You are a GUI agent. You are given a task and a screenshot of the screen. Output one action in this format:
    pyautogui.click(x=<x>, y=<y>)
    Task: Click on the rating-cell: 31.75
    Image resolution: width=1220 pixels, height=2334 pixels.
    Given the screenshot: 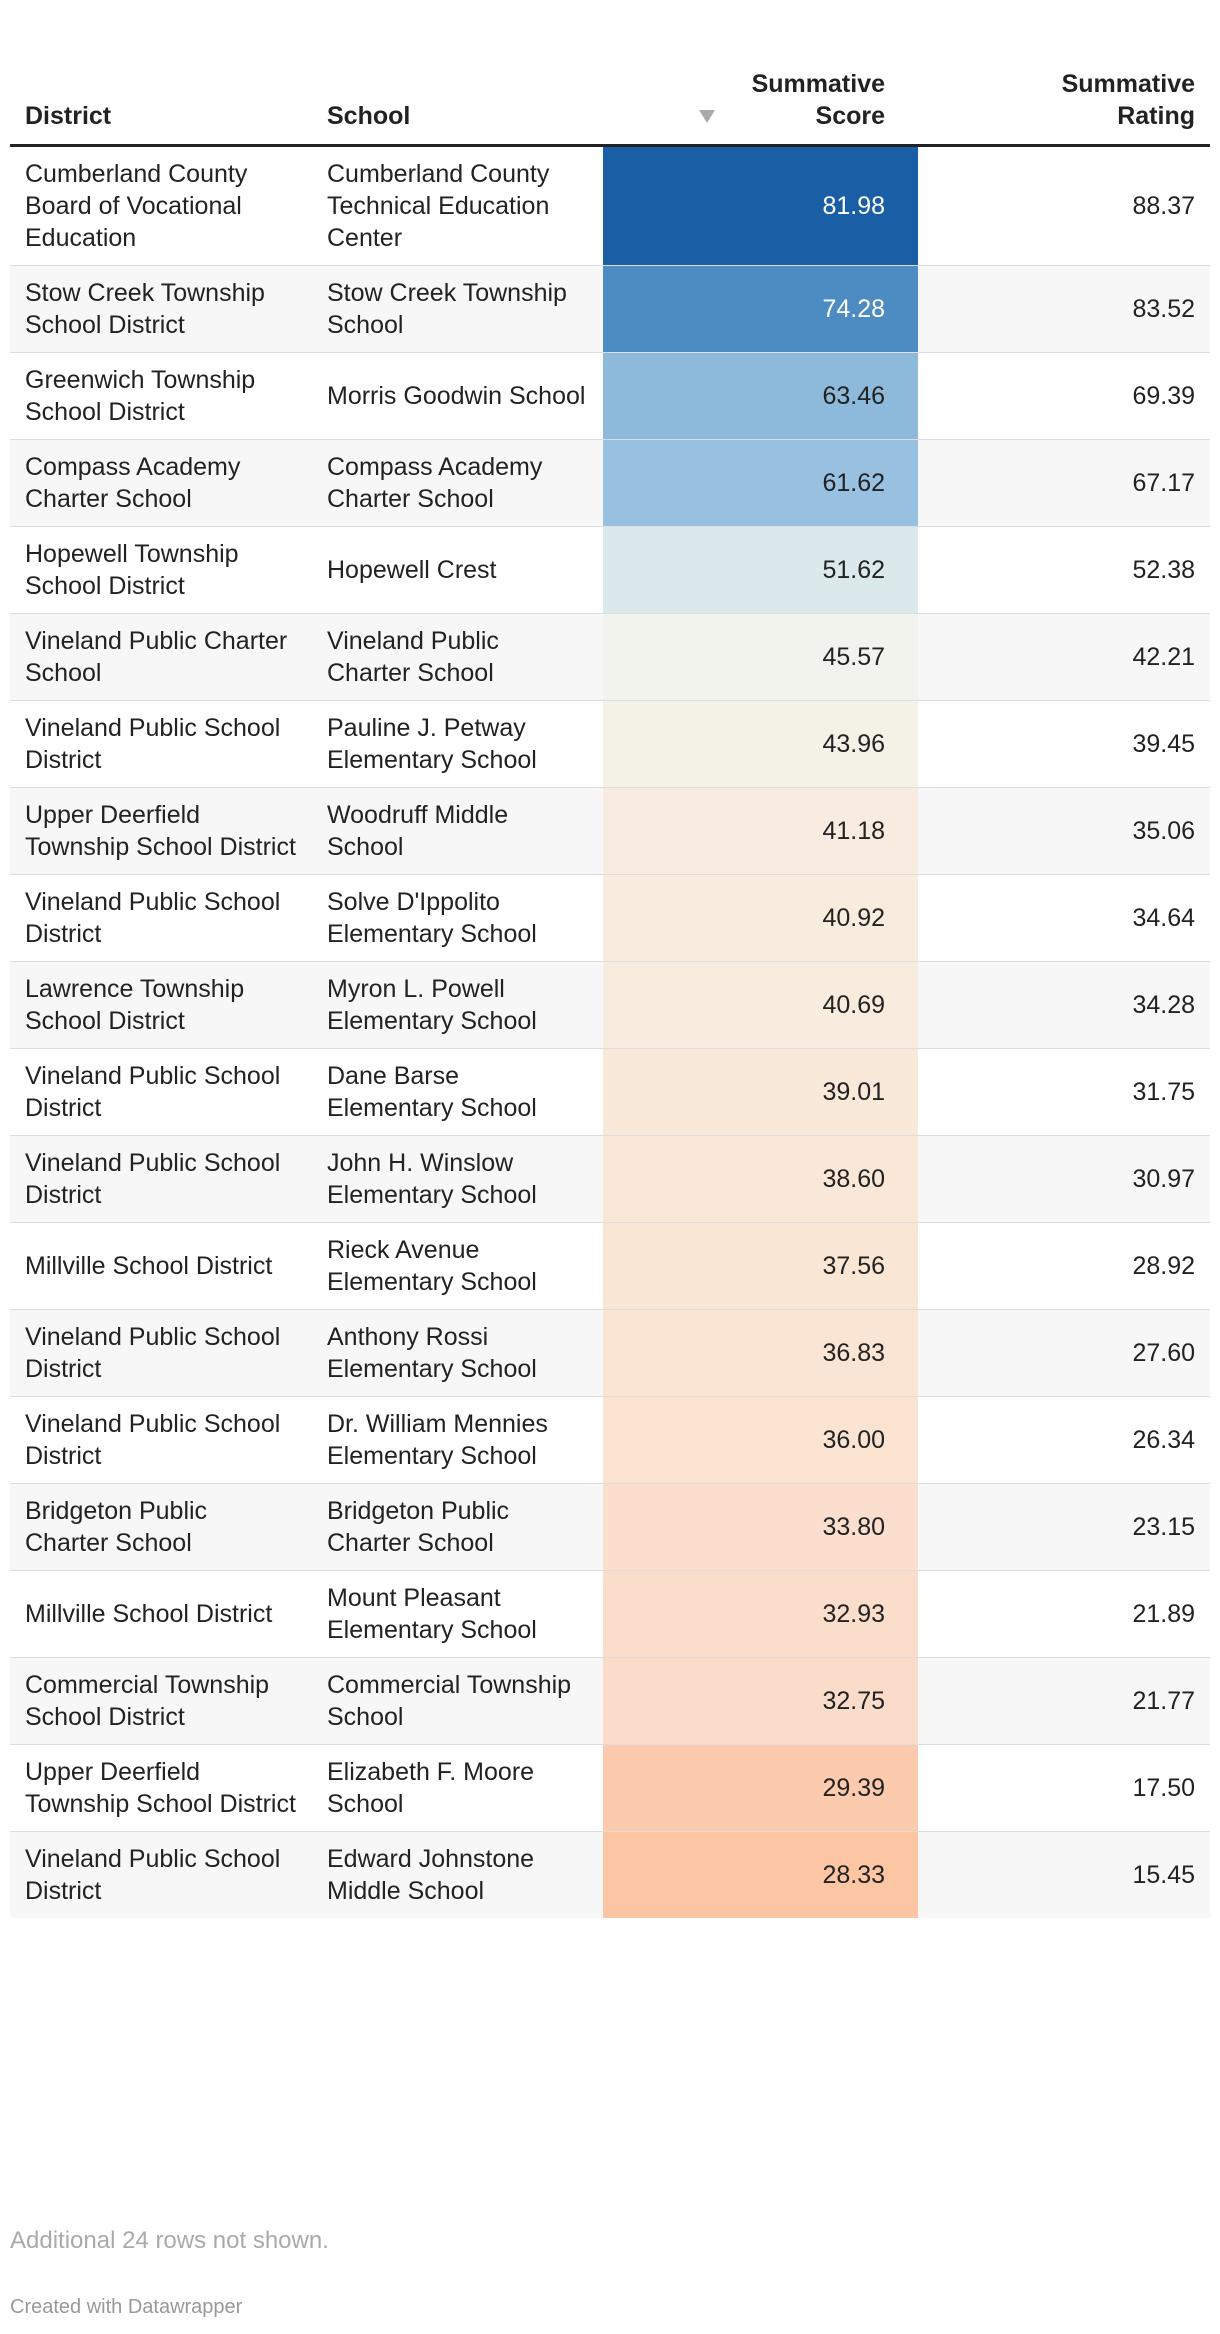 What is the action you would take?
    pyautogui.click(x=1064, y=1092)
    